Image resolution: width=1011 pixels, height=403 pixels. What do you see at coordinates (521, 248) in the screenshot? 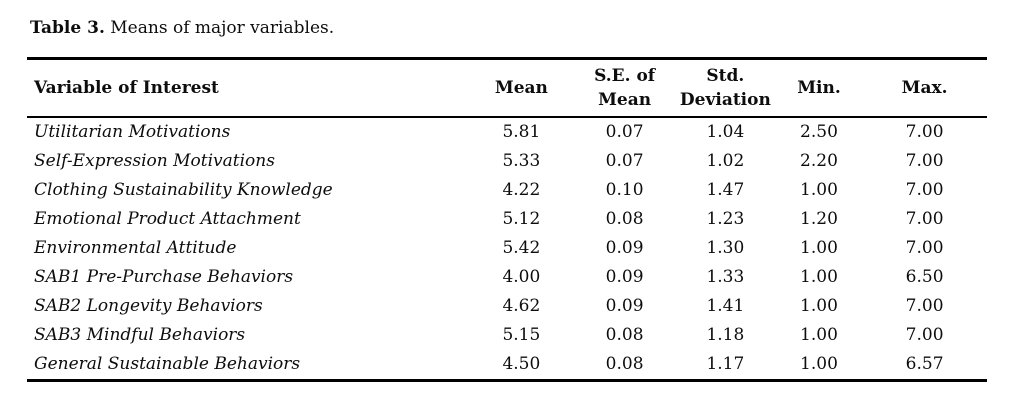
I see `value-cell-mean: 5.42` at bounding box center [521, 248].